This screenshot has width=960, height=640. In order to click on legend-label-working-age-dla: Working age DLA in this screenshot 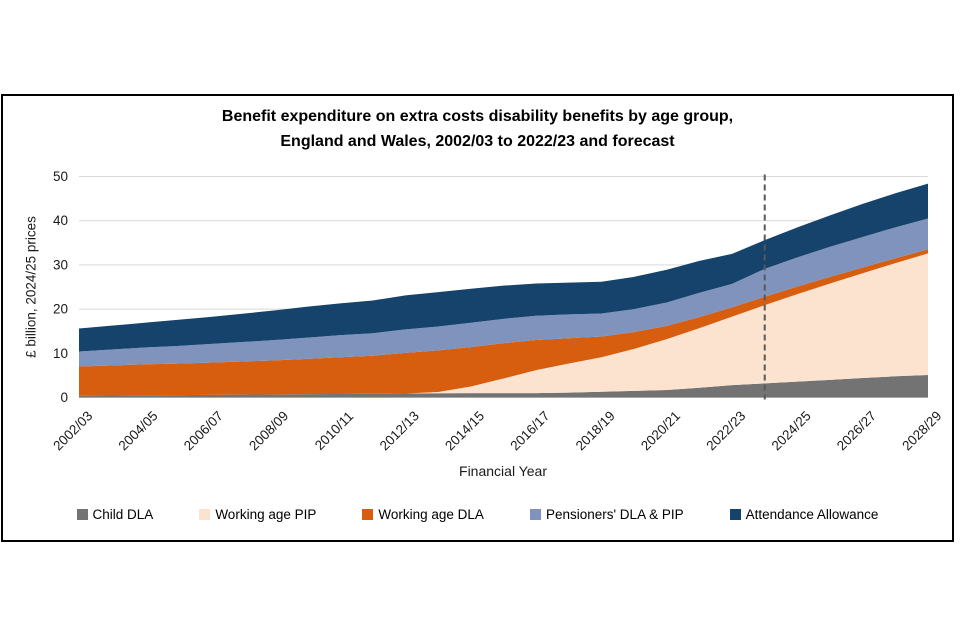, I will do `click(431, 514)`.